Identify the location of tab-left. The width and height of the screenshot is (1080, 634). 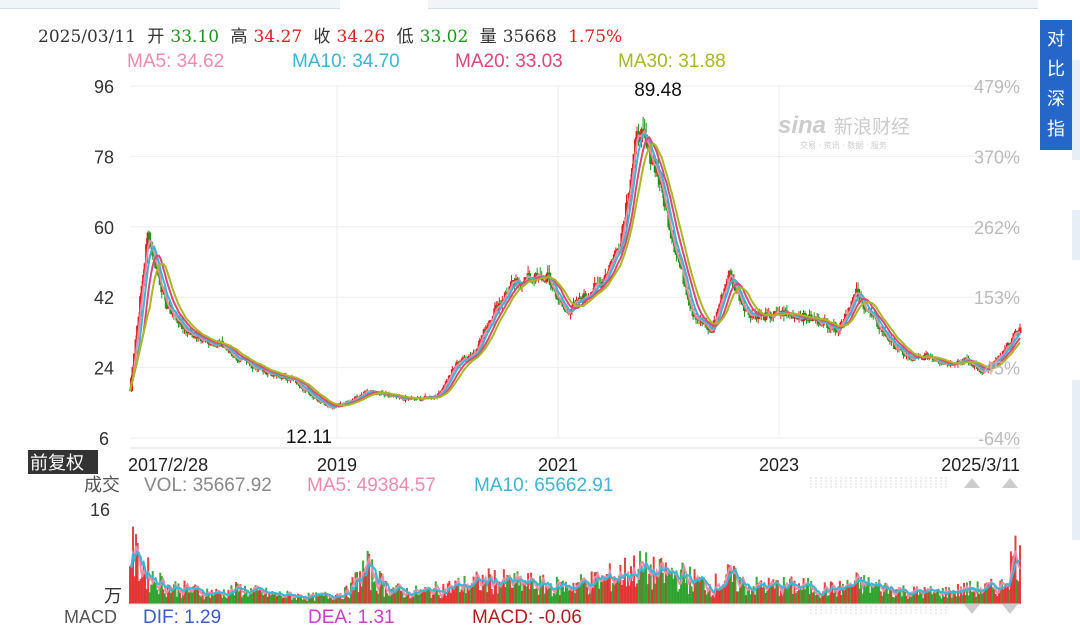
(170, 4).